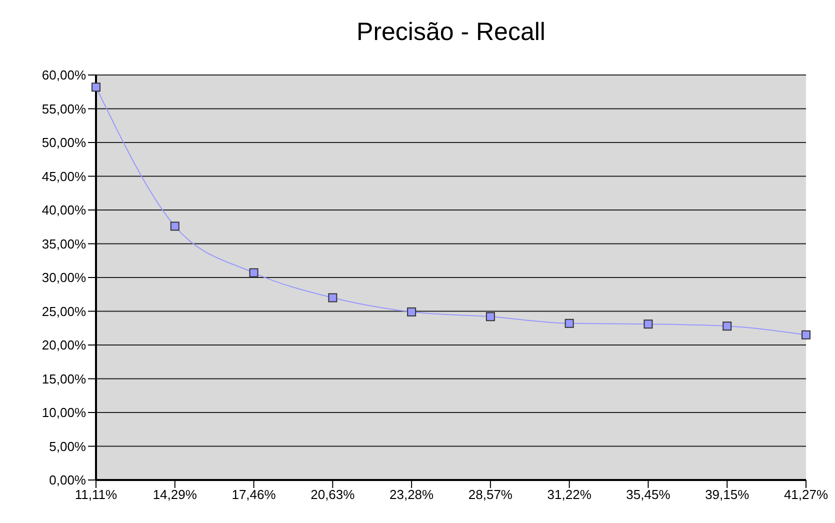  I want to click on x-tick-label: 39,15%, so click(727, 494).